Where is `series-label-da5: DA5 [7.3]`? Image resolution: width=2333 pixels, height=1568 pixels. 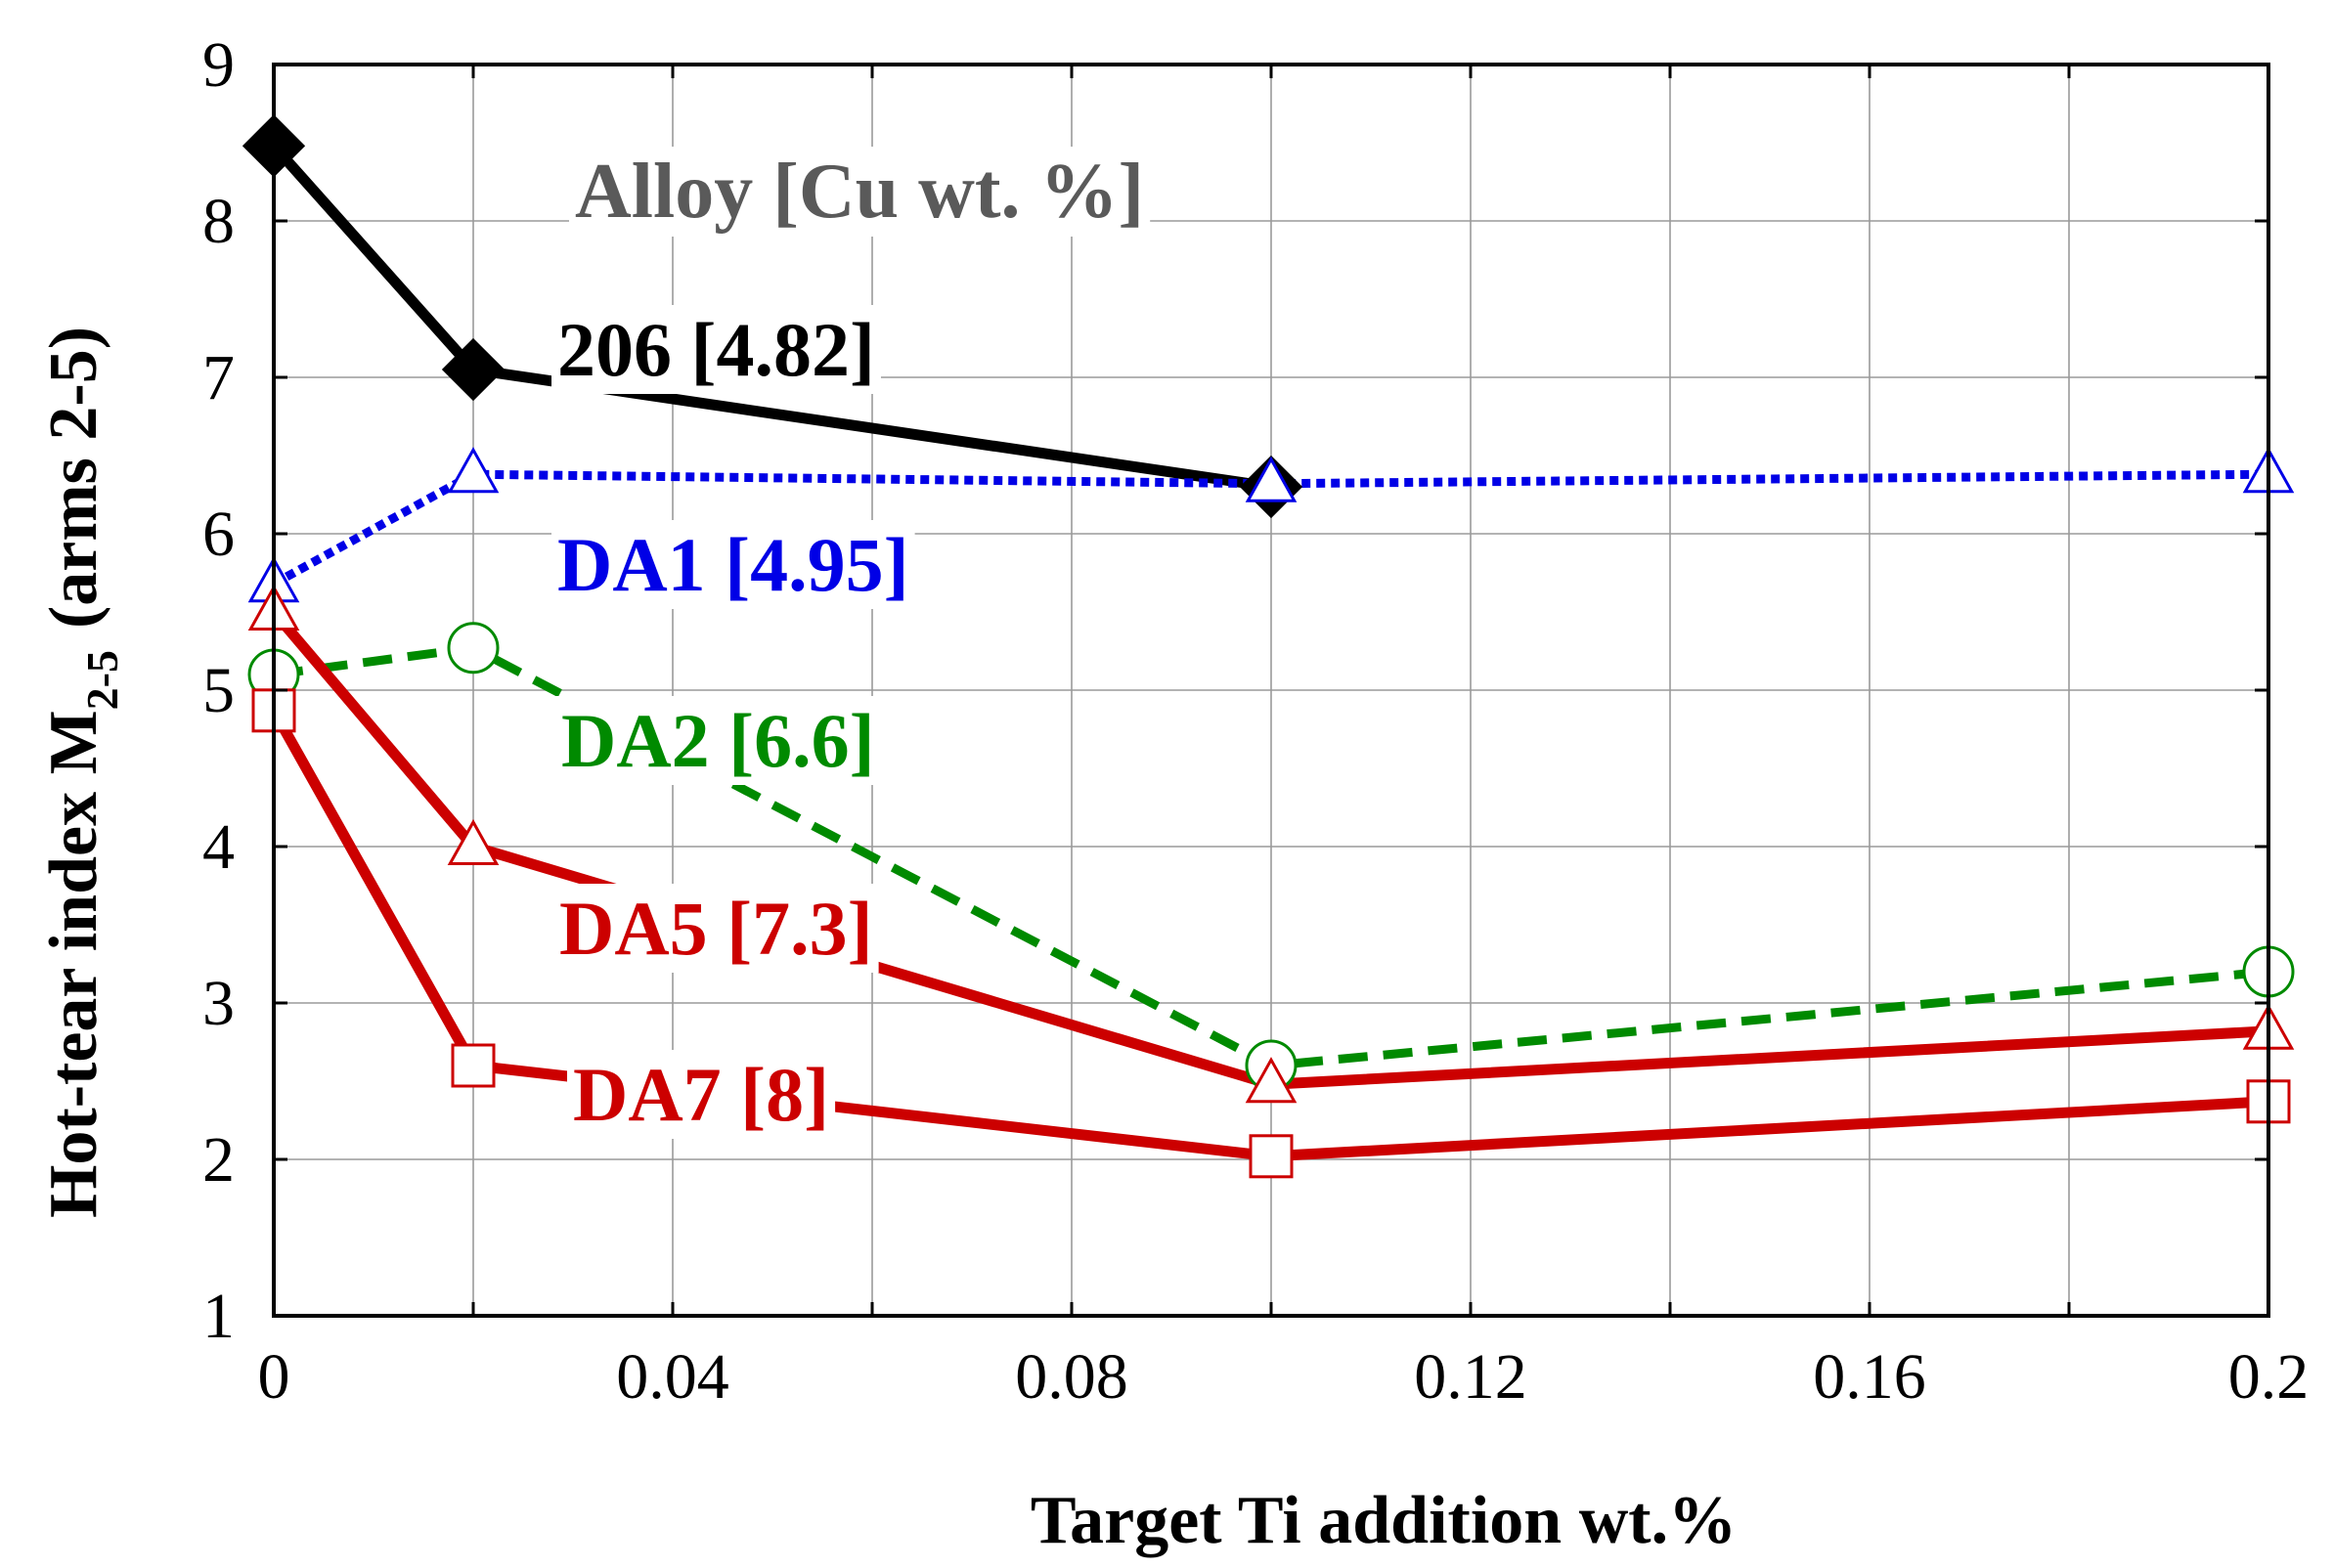
series-label-da5: DA5 [7.3] is located at coordinates (716, 928).